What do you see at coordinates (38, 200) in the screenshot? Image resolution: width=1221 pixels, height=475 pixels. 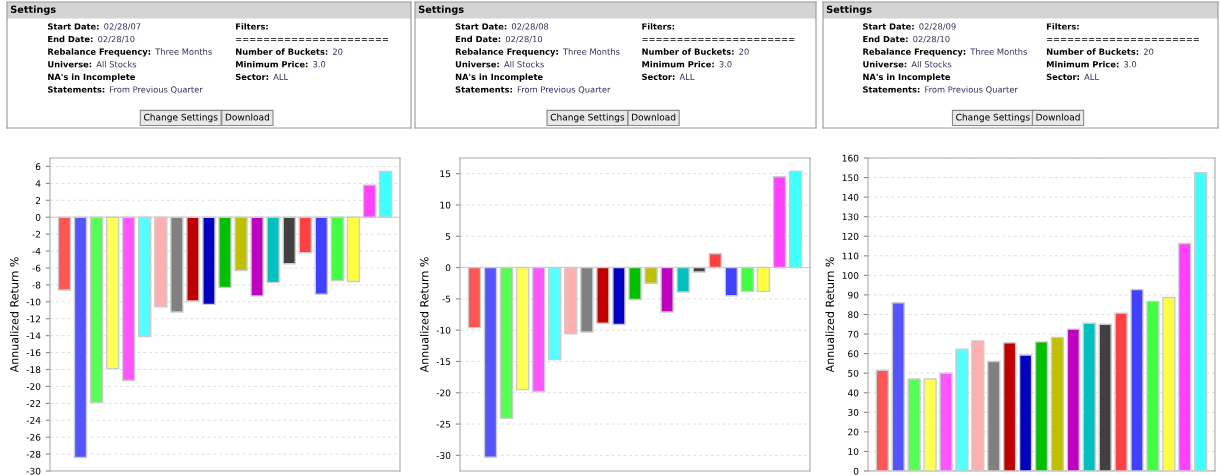 I see `y-tick-label: 2` at bounding box center [38, 200].